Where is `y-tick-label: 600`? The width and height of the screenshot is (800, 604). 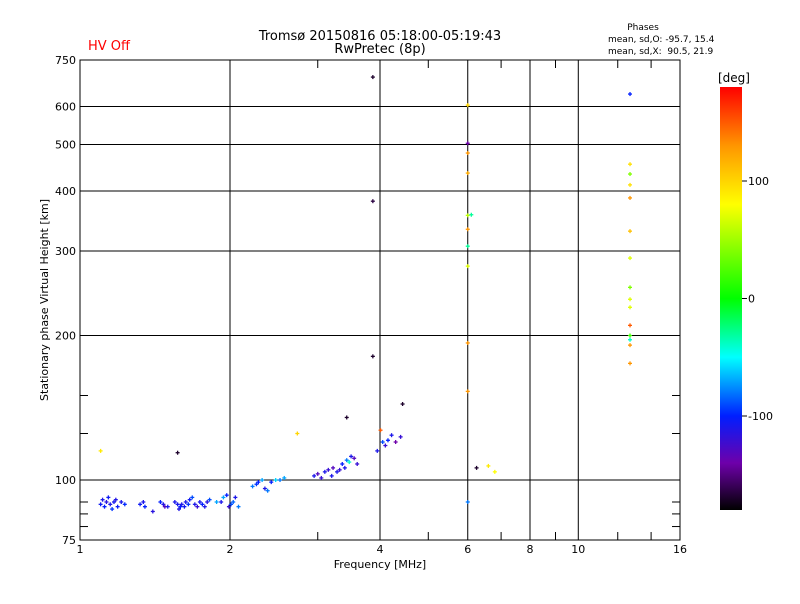
y-tick-label: 600 is located at coordinates (65, 107).